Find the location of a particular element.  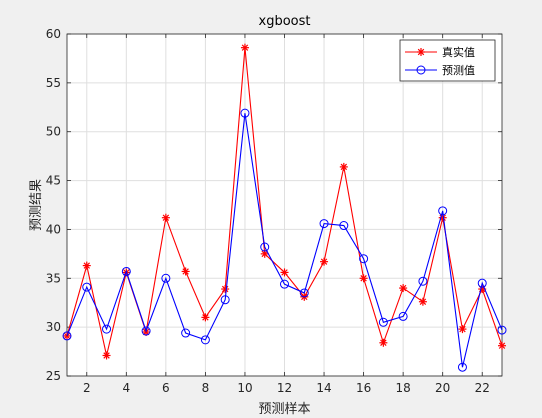

x-tick-label: 12 is located at coordinates (284, 388).